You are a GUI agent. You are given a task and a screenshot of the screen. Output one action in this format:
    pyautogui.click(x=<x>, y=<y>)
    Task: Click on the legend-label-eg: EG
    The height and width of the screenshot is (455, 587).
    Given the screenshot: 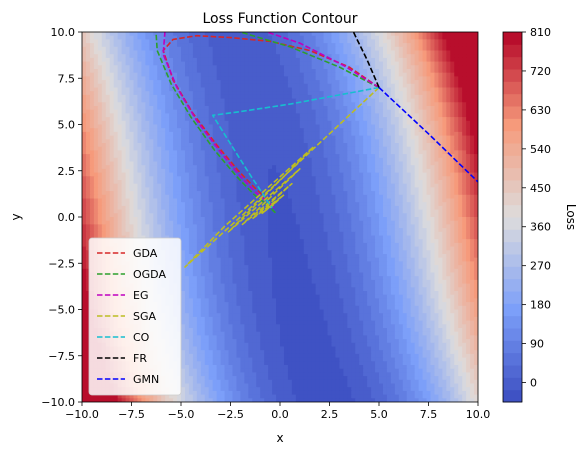 What is the action you would take?
    pyautogui.click(x=140, y=295)
    